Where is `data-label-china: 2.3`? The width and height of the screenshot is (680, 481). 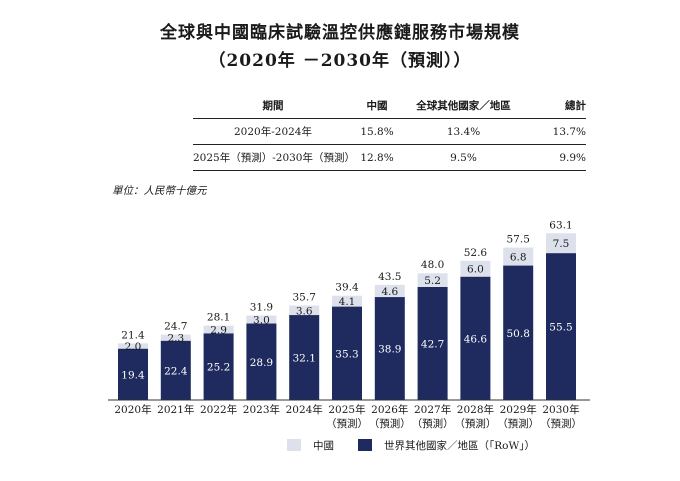 data-label-china: 2.3 is located at coordinates (175, 339).